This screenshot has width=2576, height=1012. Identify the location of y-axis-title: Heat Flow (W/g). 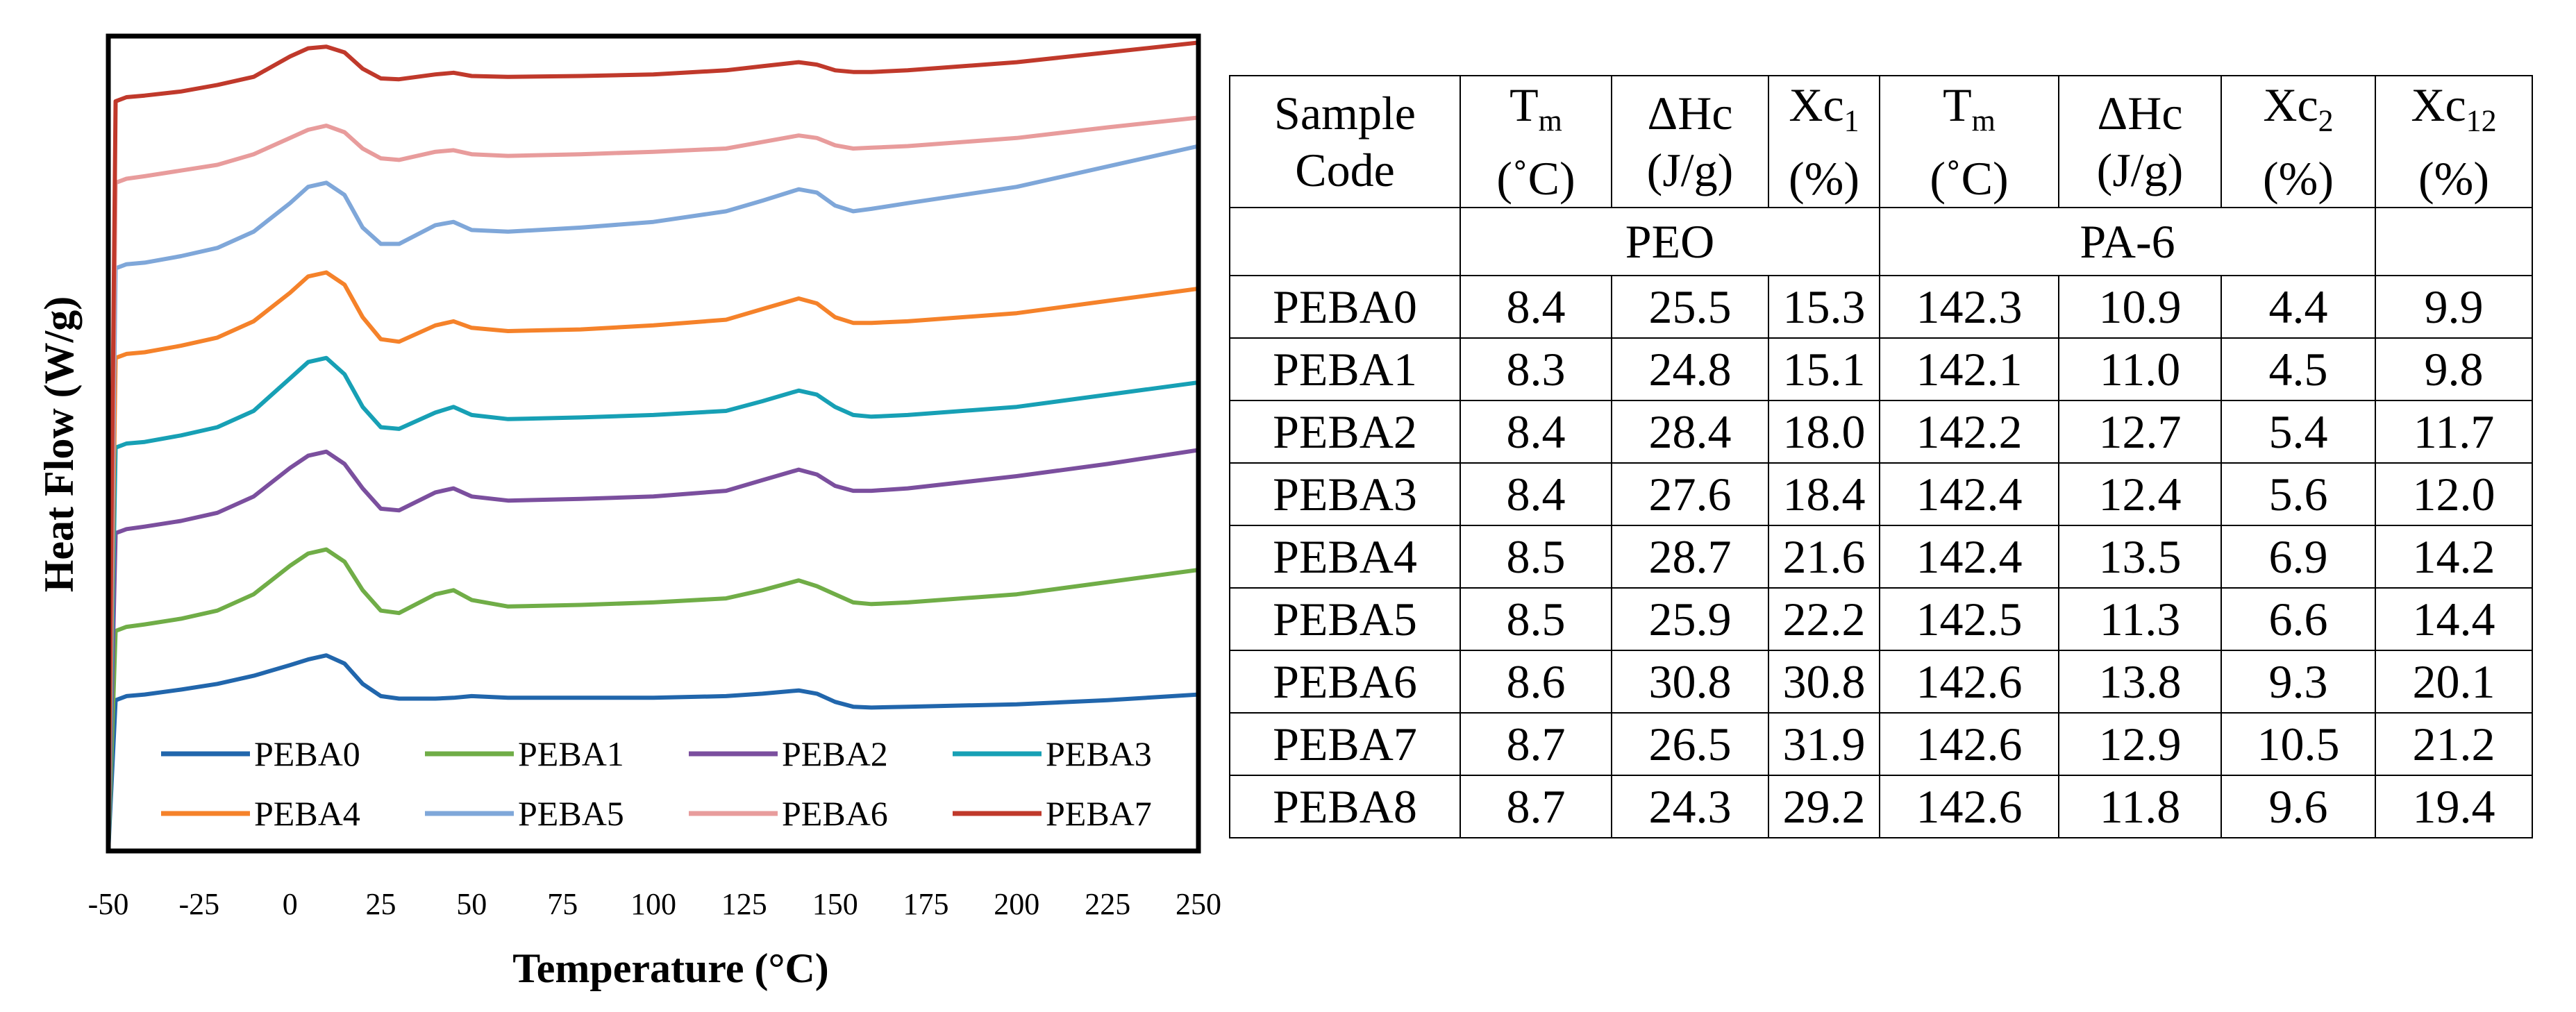
(59, 444).